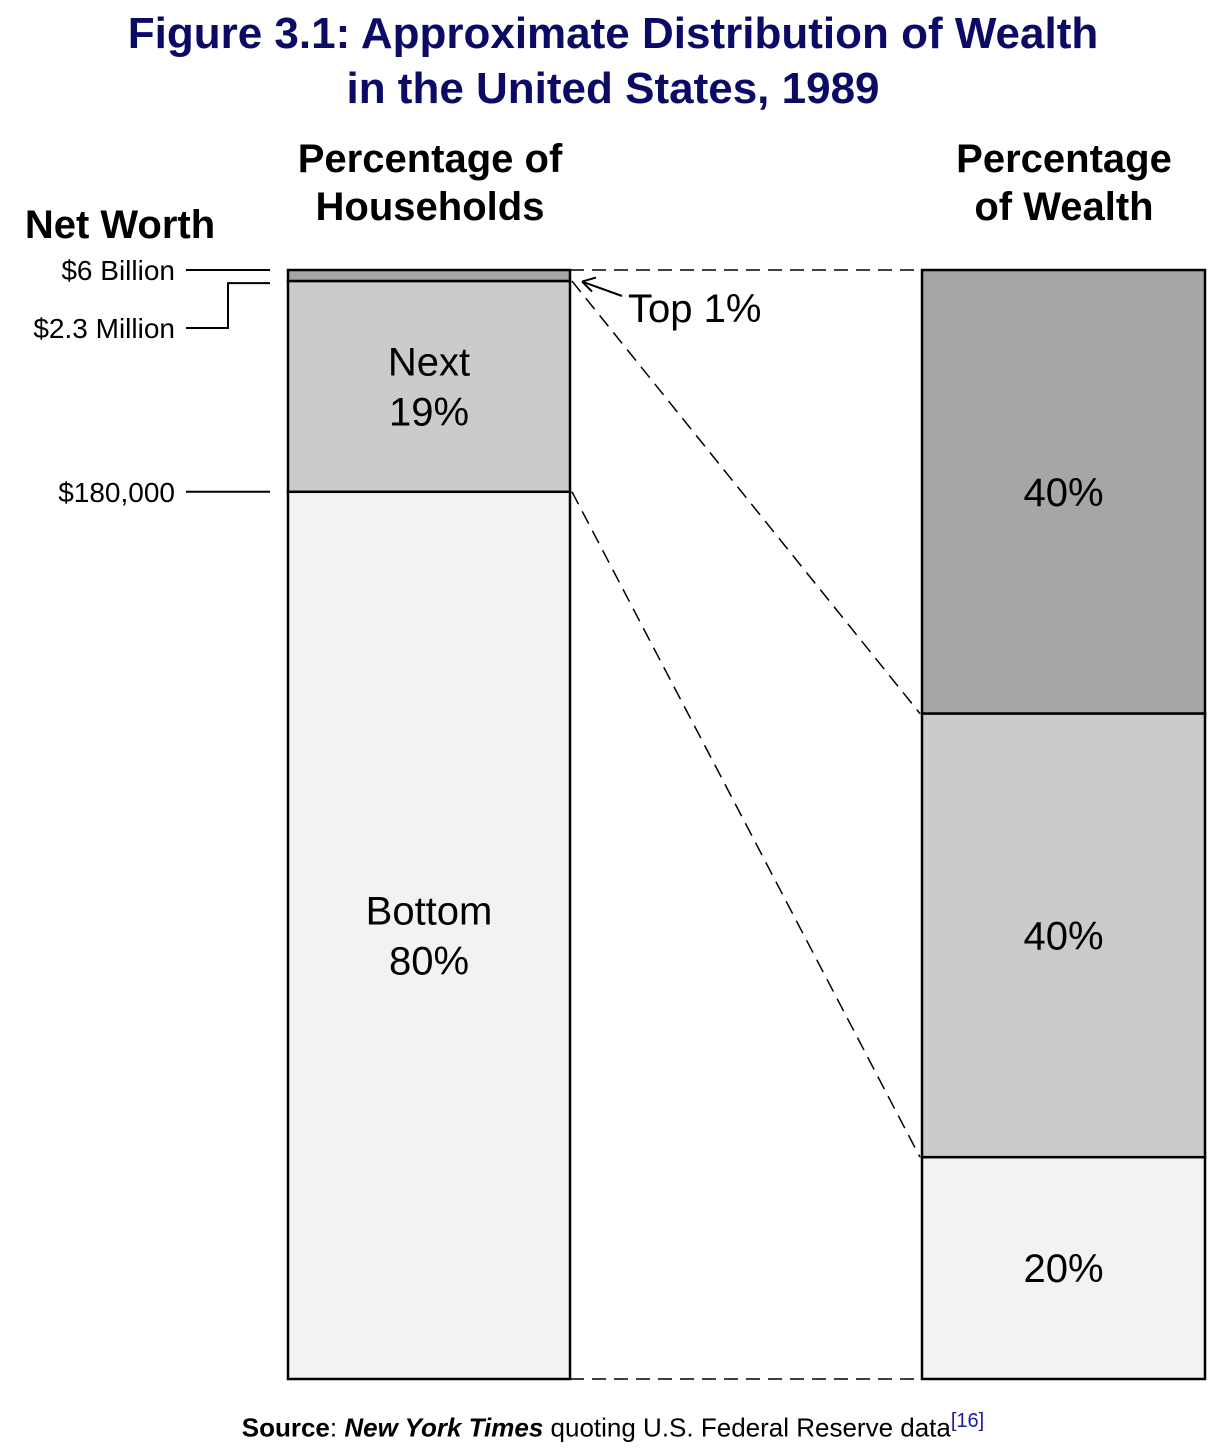 Image resolution: width=1226 pixels, height=1452 pixels. Describe the element at coordinates (1064, 207) in the screenshot. I see `wealth-header-line-2: of Wealth` at that location.